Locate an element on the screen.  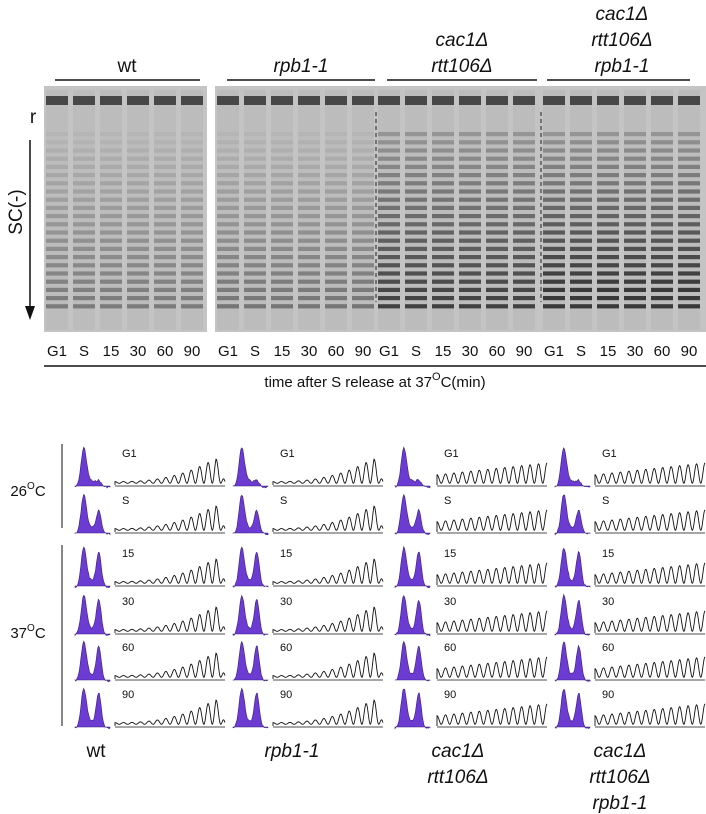
strain-label: rtt106Δ is located at coordinates (457, 777).